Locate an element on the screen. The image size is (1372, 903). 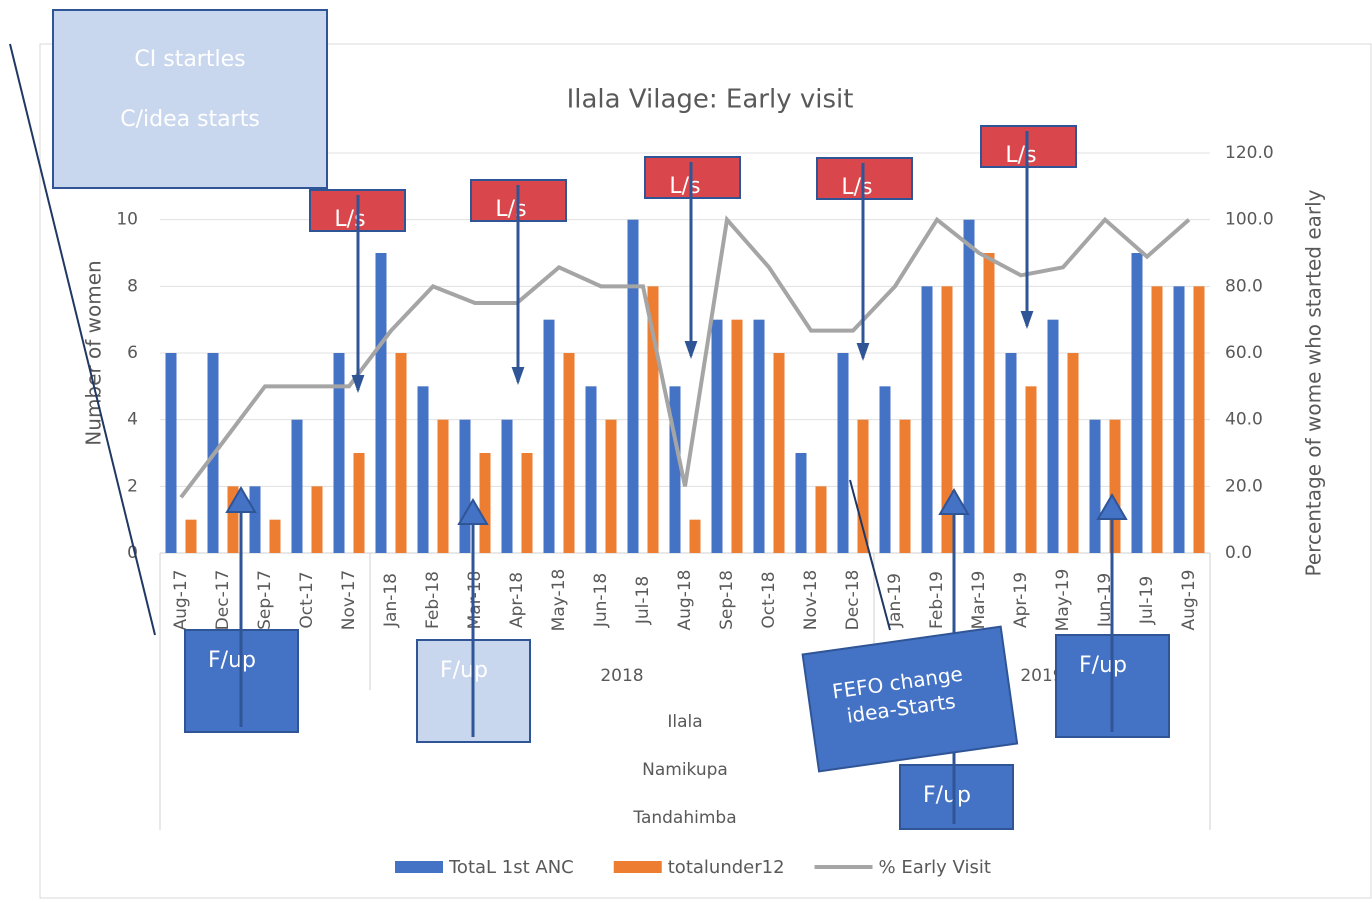
x-tick-label: Sep-18 is located at coordinates (727, 600).